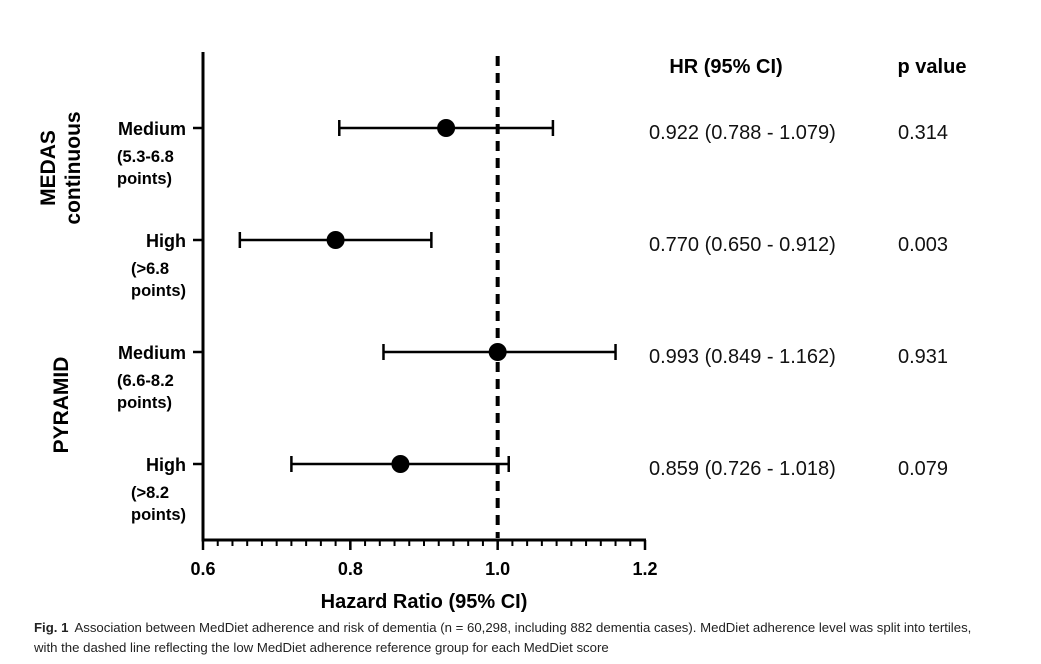 The image size is (1041, 664). What do you see at coordinates (48, 168) in the screenshot?
I see `group-label: MEDAS` at bounding box center [48, 168].